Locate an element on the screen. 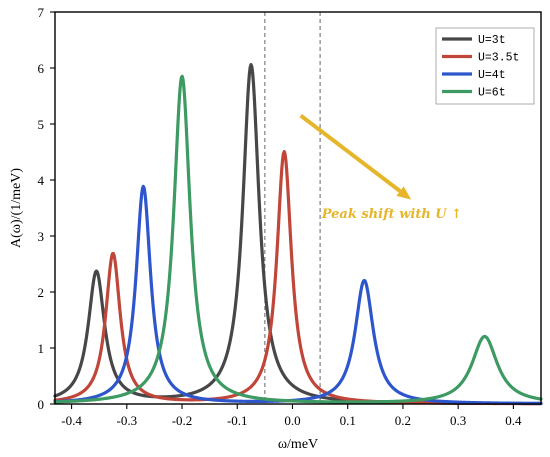 This screenshot has height=457, width=550. legend-label-1: U=3.5t is located at coordinates (498, 58).